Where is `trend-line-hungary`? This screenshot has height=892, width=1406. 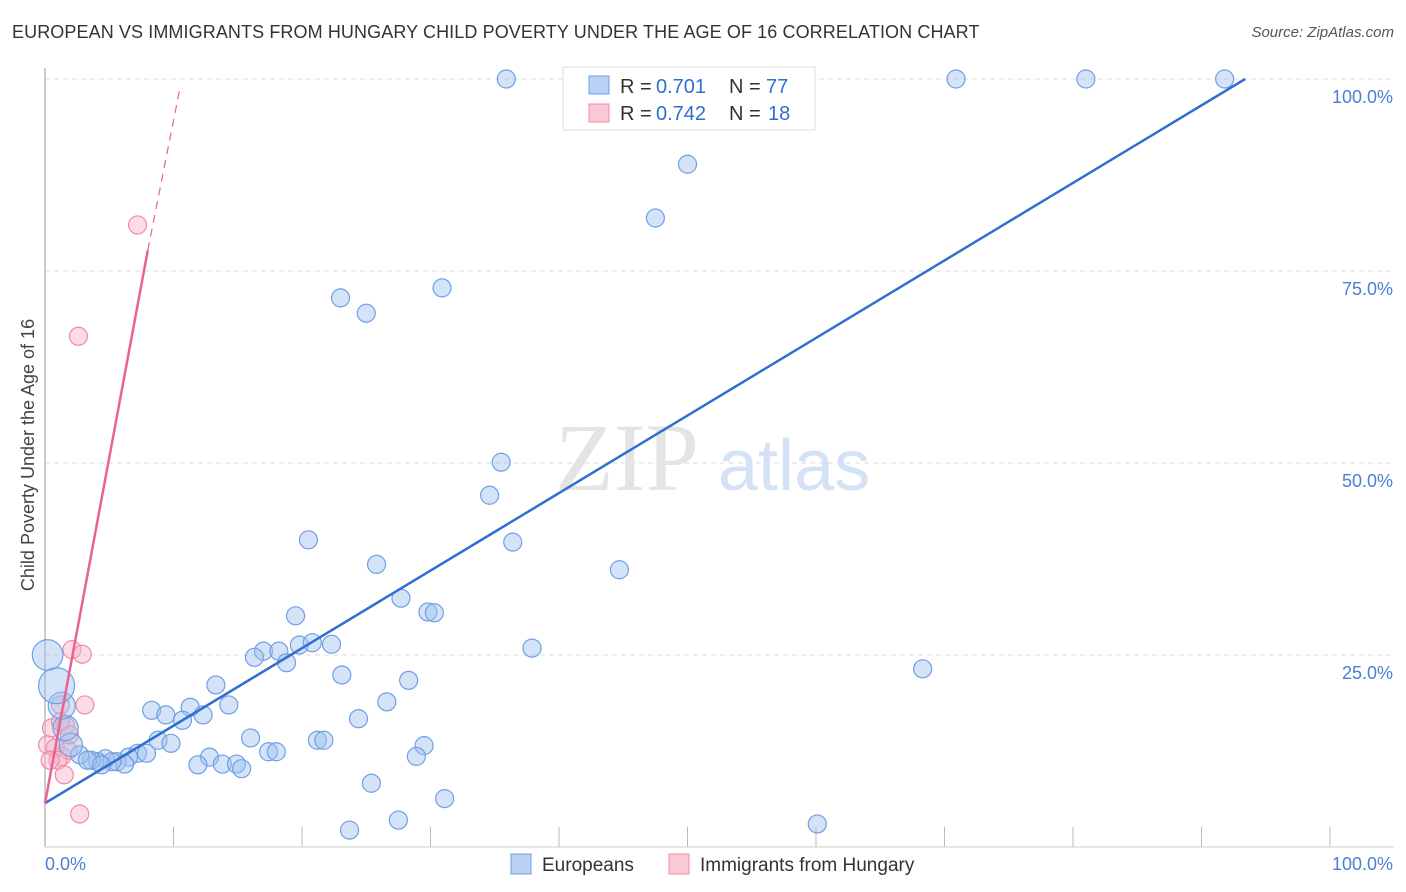
trend-line-hungary is located at coordinates (96, 527).